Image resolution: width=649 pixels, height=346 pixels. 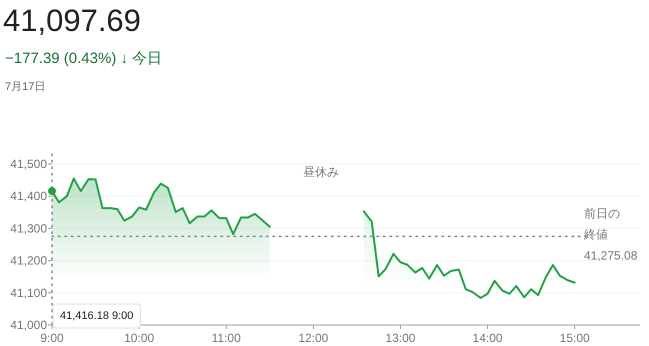 What do you see at coordinates (29, 261) in the screenshot?
I see `y-tick-label: 41,200` at bounding box center [29, 261].